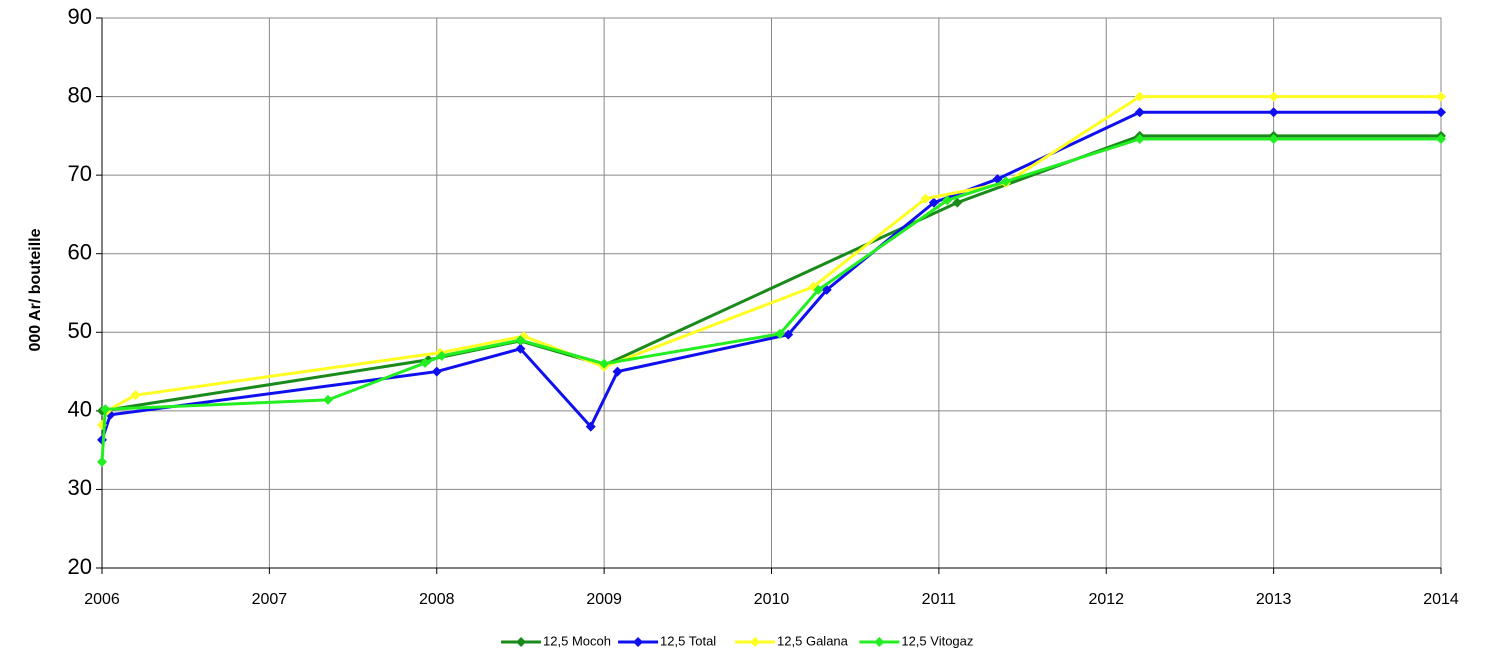 This screenshot has height=656, width=1493. Describe the element at coordinates (772, 599) in the screenshot. I see `x-tick-label: 2010` at that location.